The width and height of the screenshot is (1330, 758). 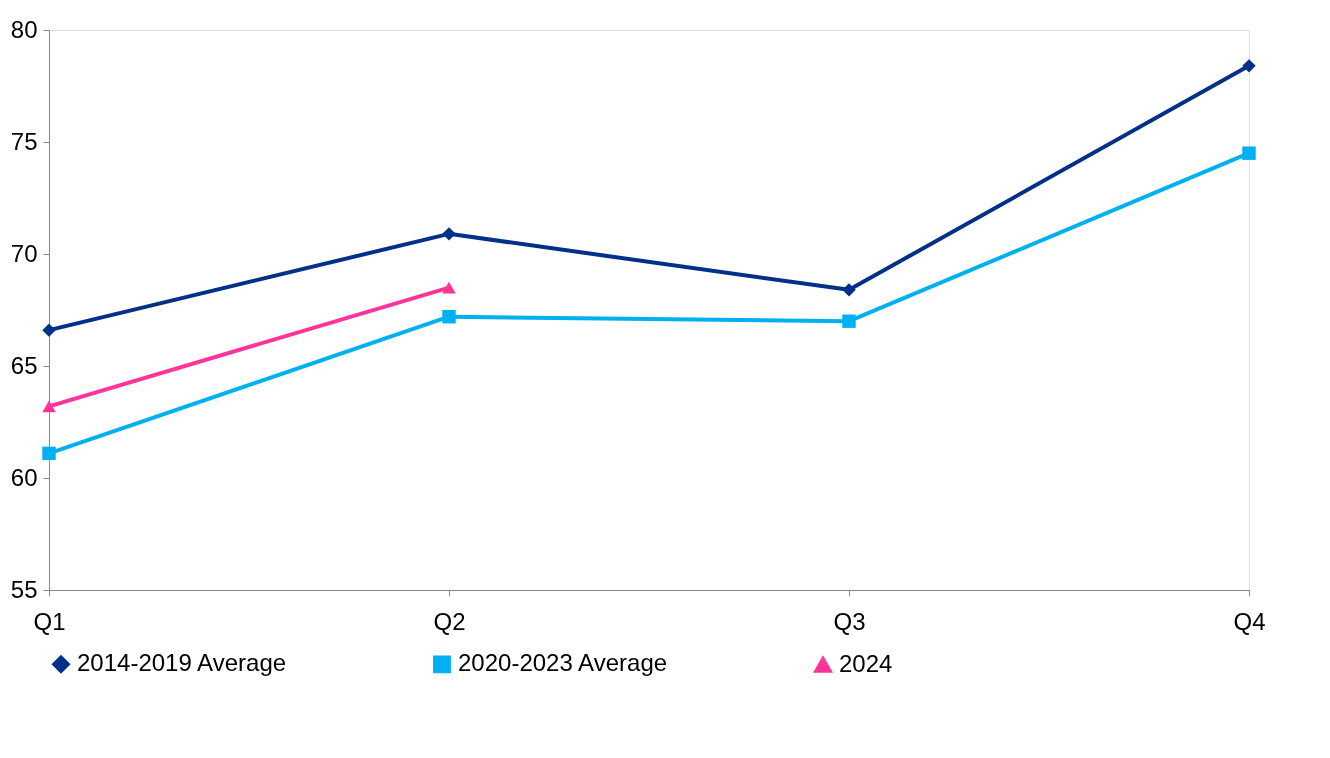 What do you see at coordinates (449, 621) in the screenshot?
I see `x-tick-label: Q2` at bounding box center [449, 621].